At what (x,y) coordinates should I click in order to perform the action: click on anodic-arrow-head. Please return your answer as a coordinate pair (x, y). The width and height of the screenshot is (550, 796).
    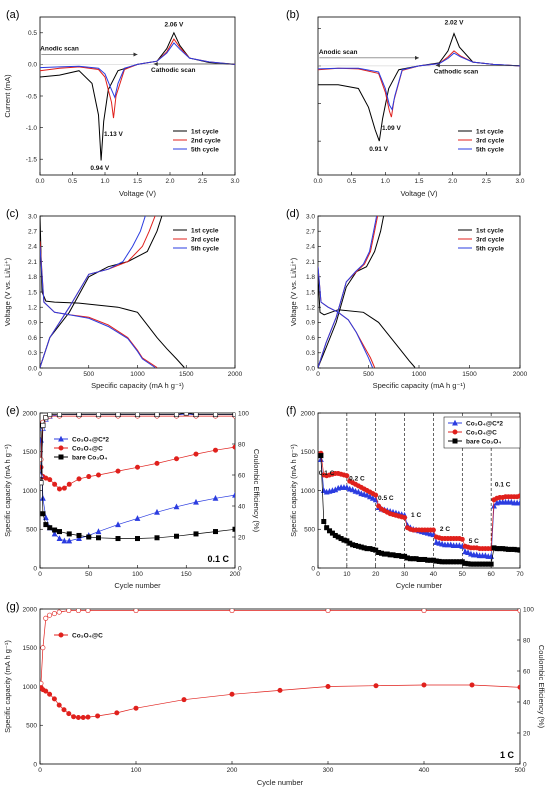
    Looking at the image, I should click on (135, 54).